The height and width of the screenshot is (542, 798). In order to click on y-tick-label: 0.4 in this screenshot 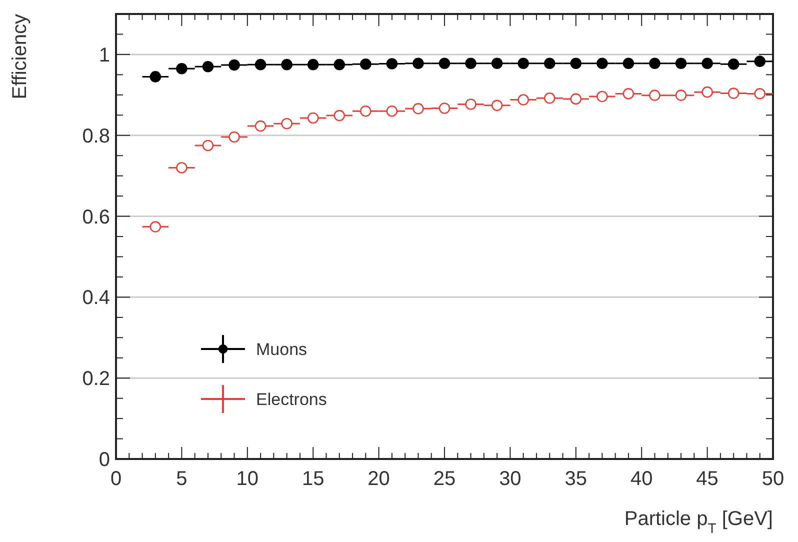, I will do `click(96, 298)`.